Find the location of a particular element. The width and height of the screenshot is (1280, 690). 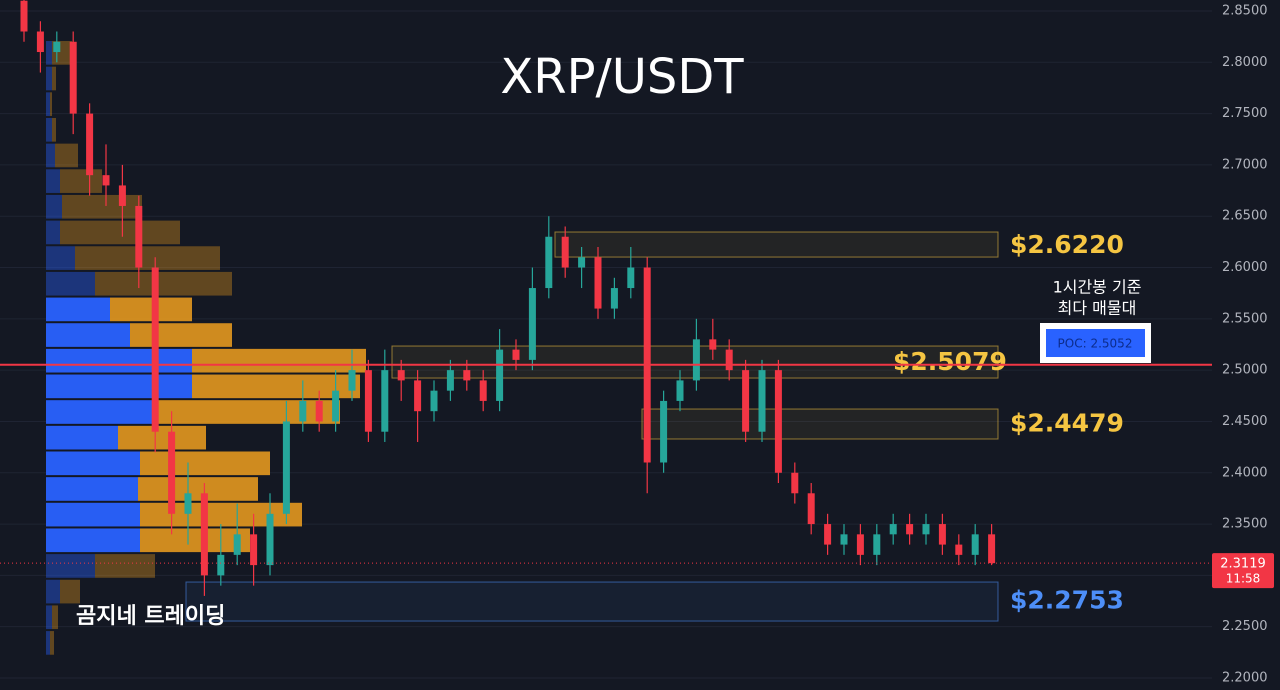

y-tick-label: 2.2000 is located at coordinates (1245, 677).